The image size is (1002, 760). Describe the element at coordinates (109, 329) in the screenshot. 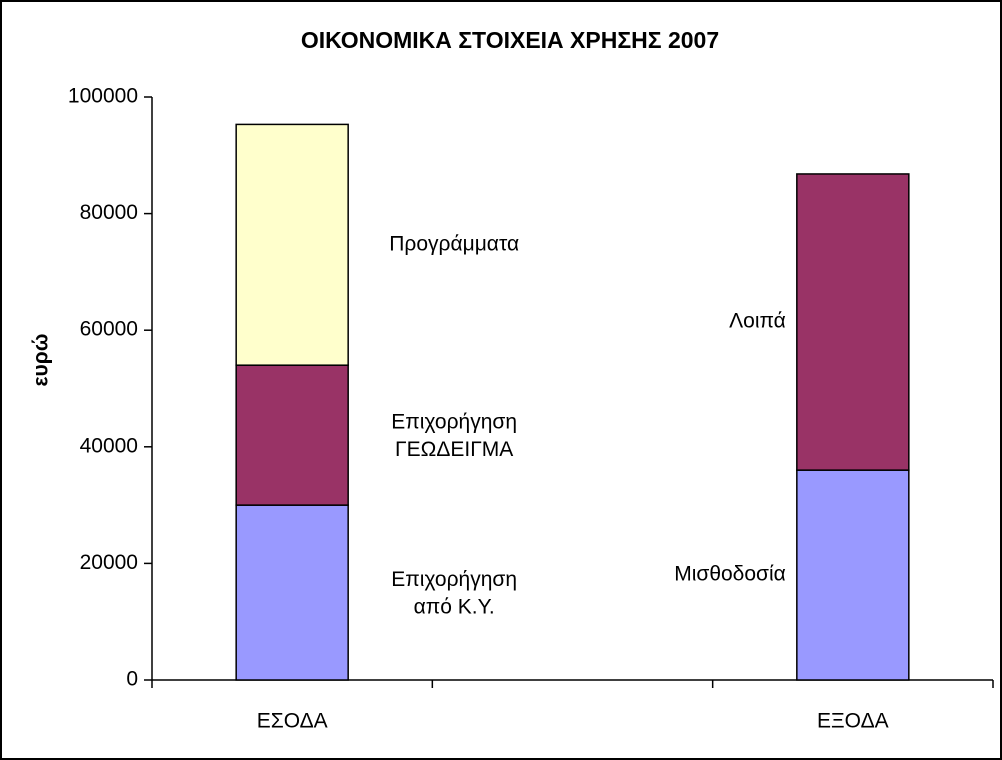

I see `y-tick-label: 60000` at that location.